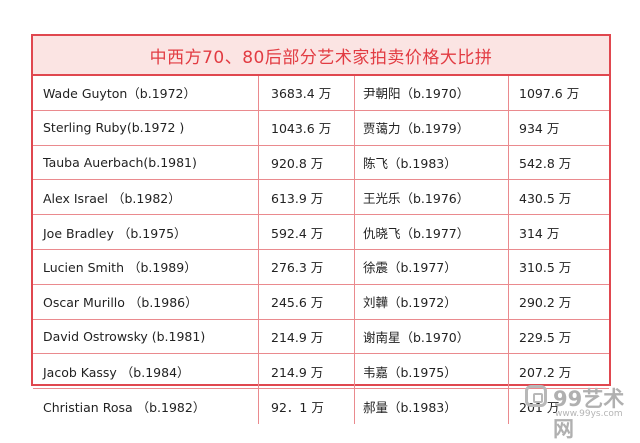  I want to click on chinese-price-cell: 934 万, so click(539, 129).